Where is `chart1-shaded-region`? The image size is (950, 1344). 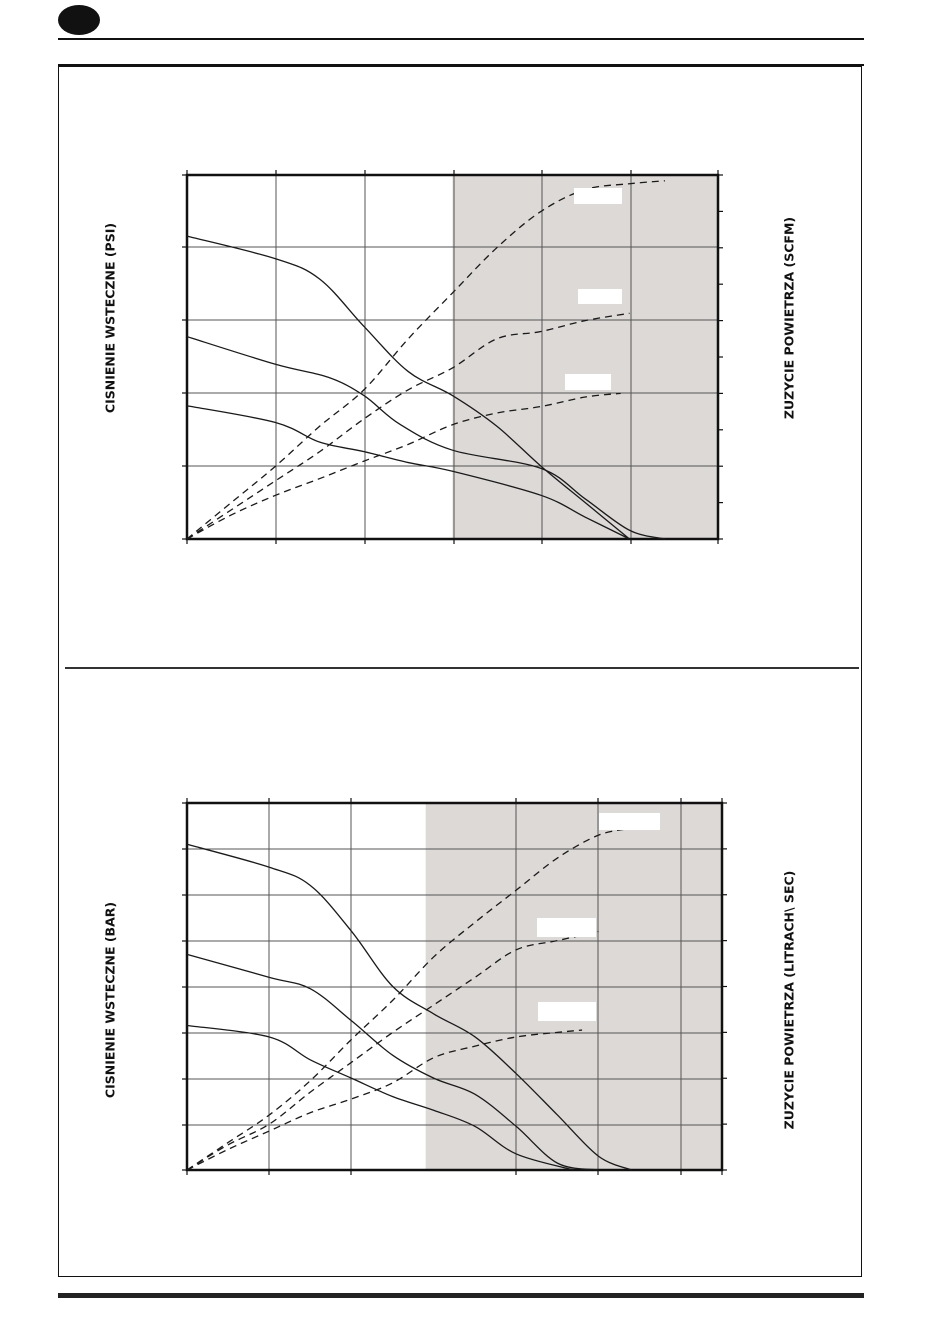
chart1-shaded-region is located at coordinates (585, 357).